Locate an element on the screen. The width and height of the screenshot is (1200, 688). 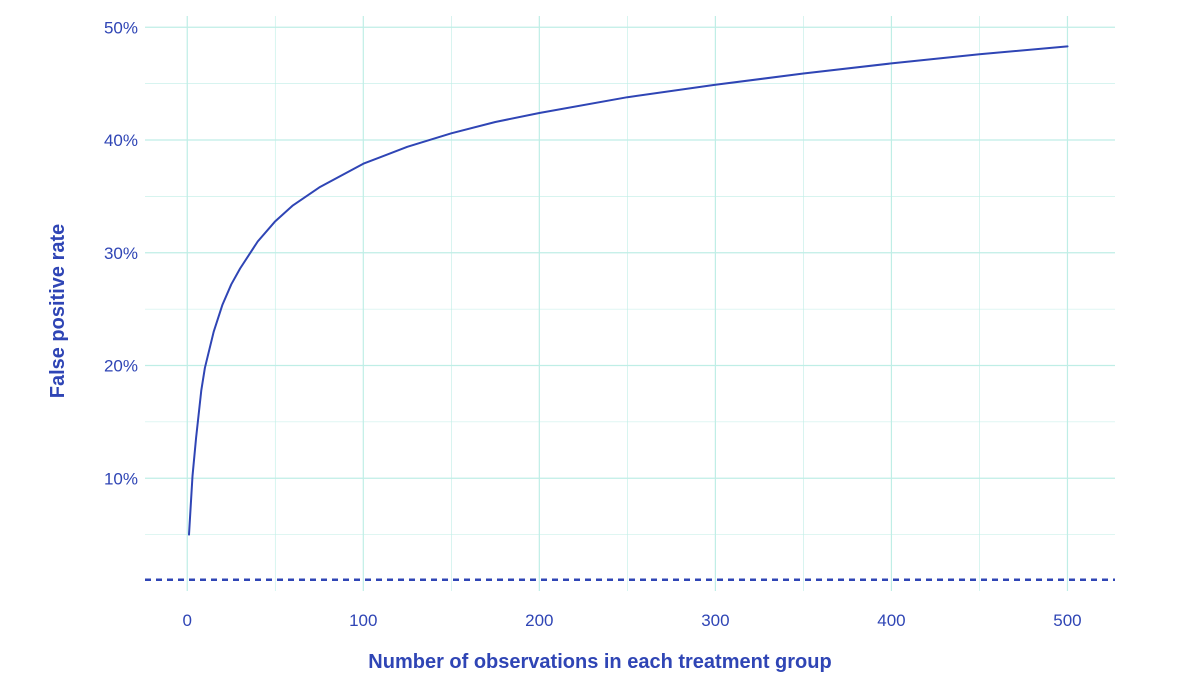
x-tick-label: 200 is located at coordinates (539, 620).